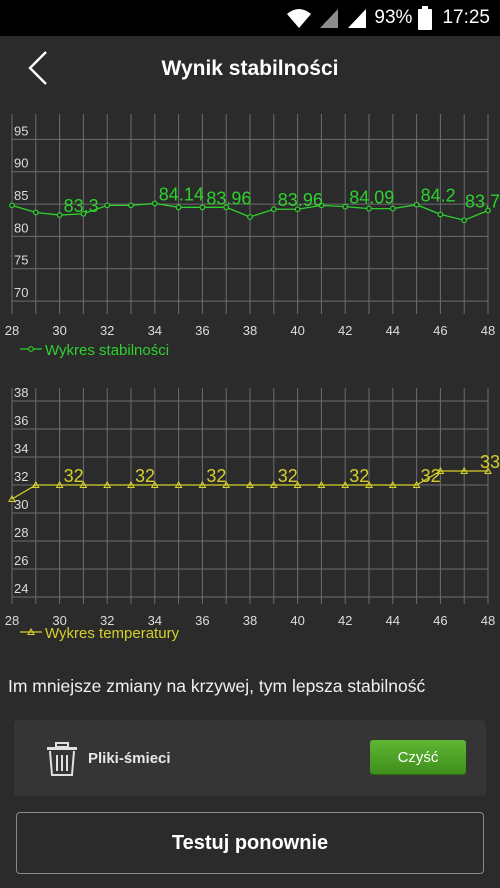  What do you see at coordinates (59, 330) in the screenshot?
I see `x-tick-label: 30` at bounding box center [59, 330].